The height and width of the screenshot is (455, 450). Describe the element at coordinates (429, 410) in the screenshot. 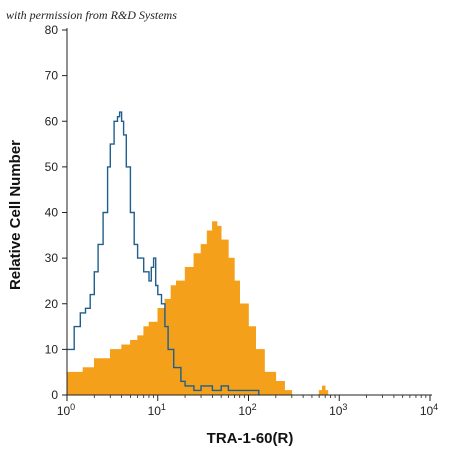

I see `x-tick-label: 10⁴` at that location.